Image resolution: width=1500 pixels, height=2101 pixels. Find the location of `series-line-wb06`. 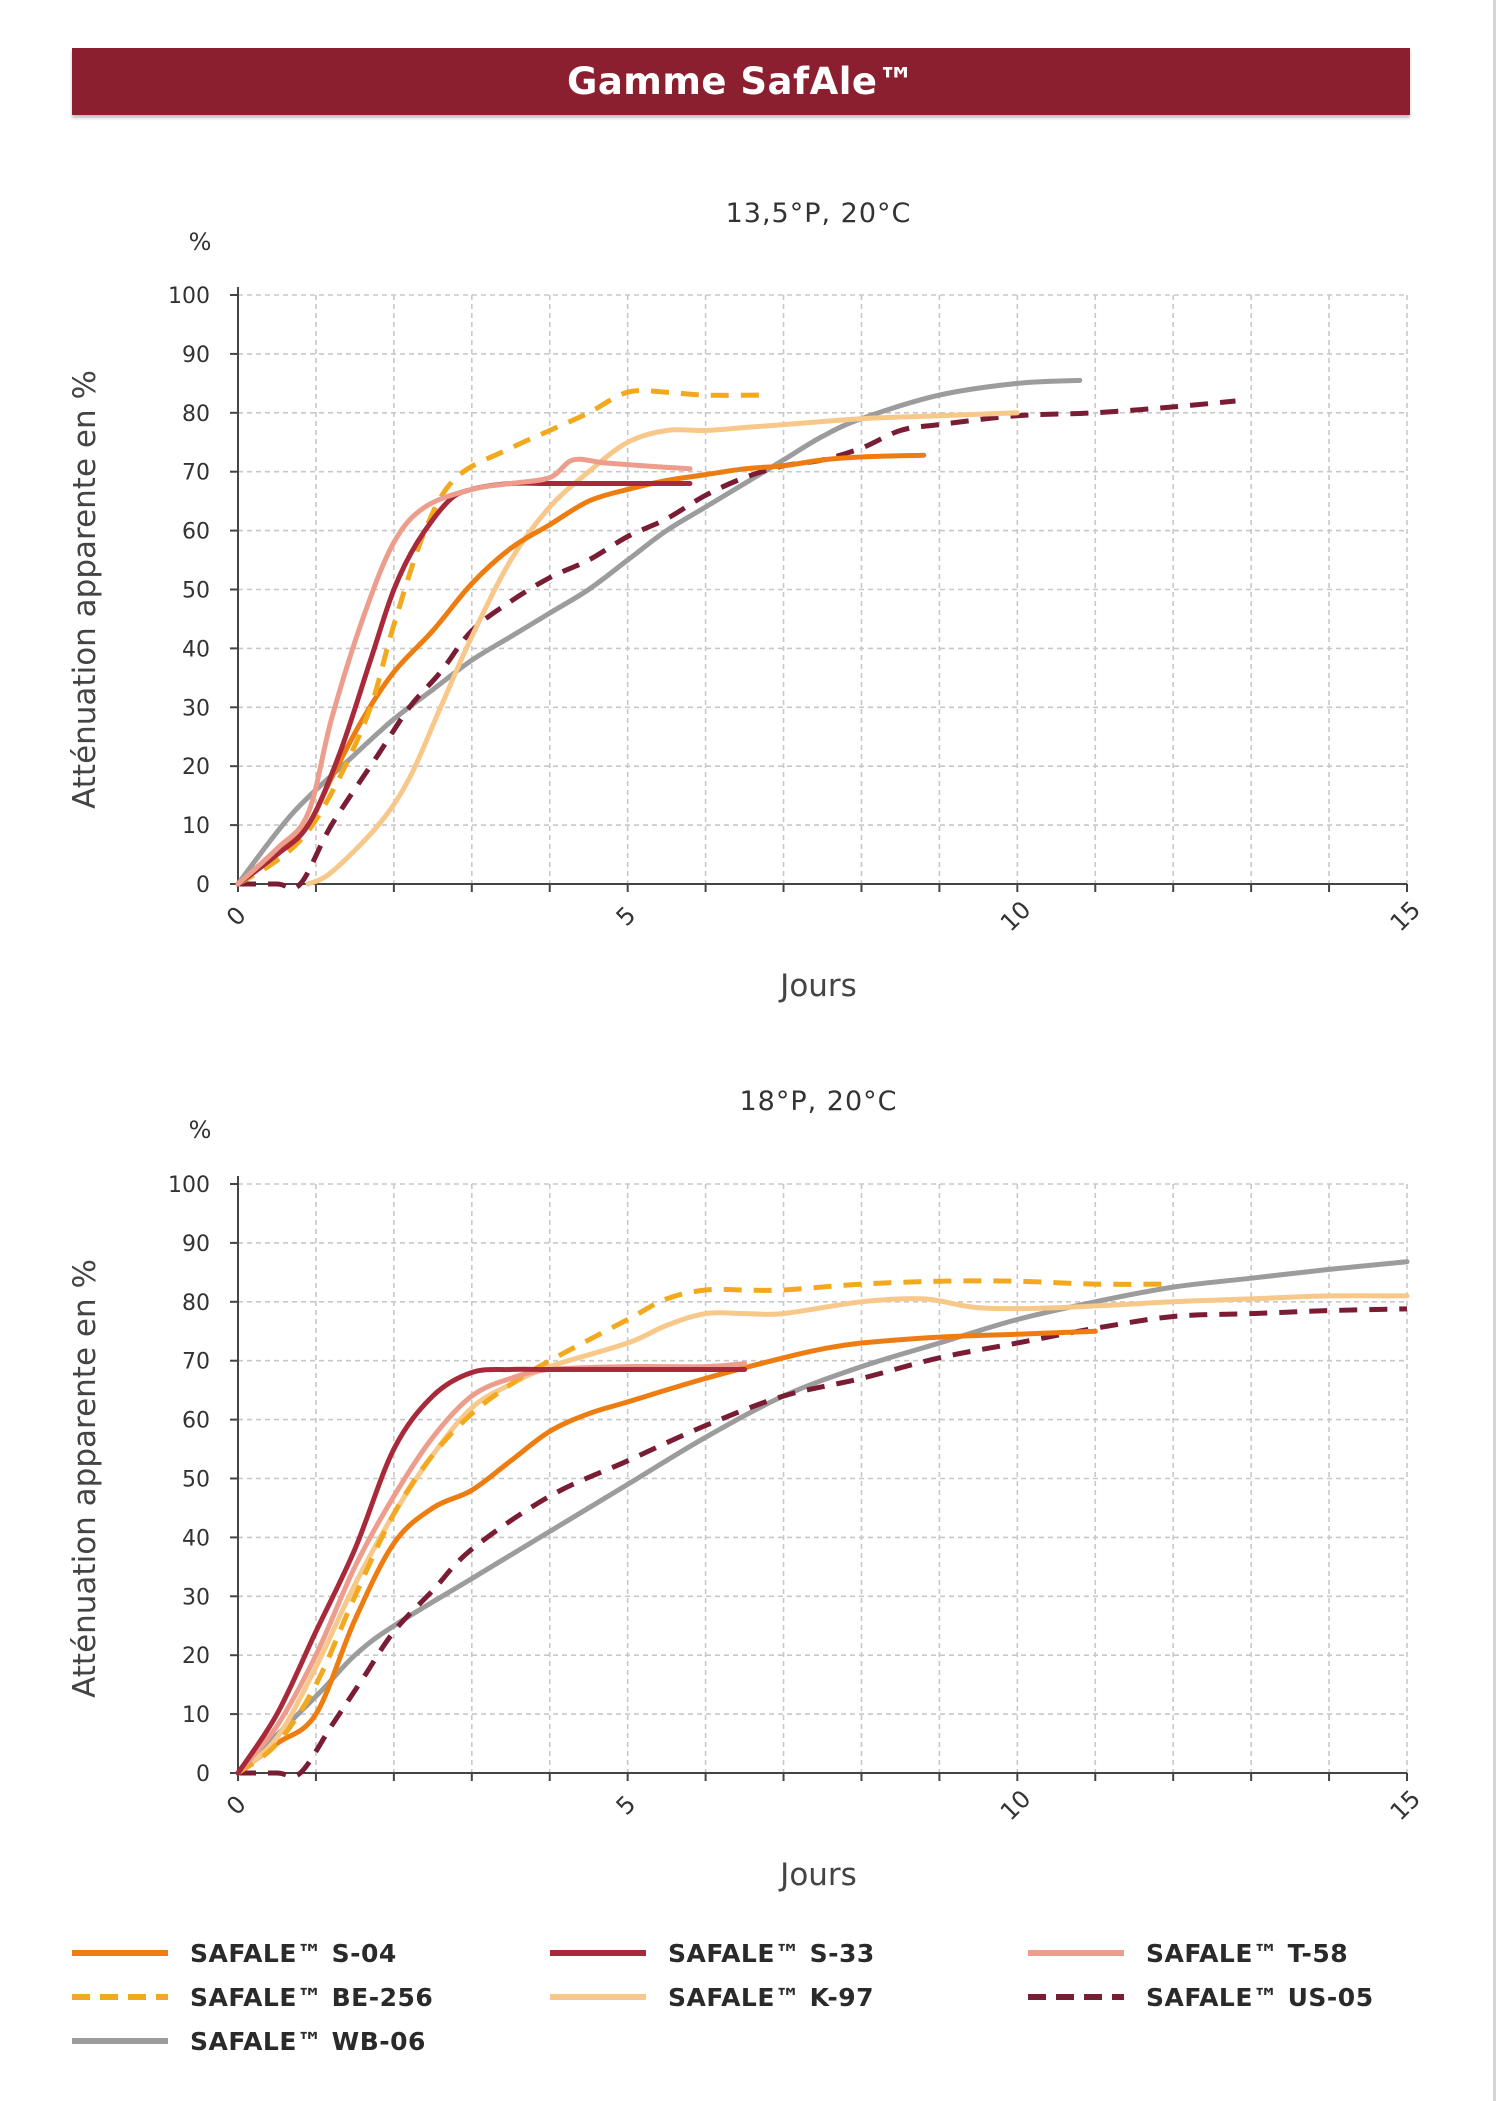

series-line-wb06 is located at coordinates (659, 632).